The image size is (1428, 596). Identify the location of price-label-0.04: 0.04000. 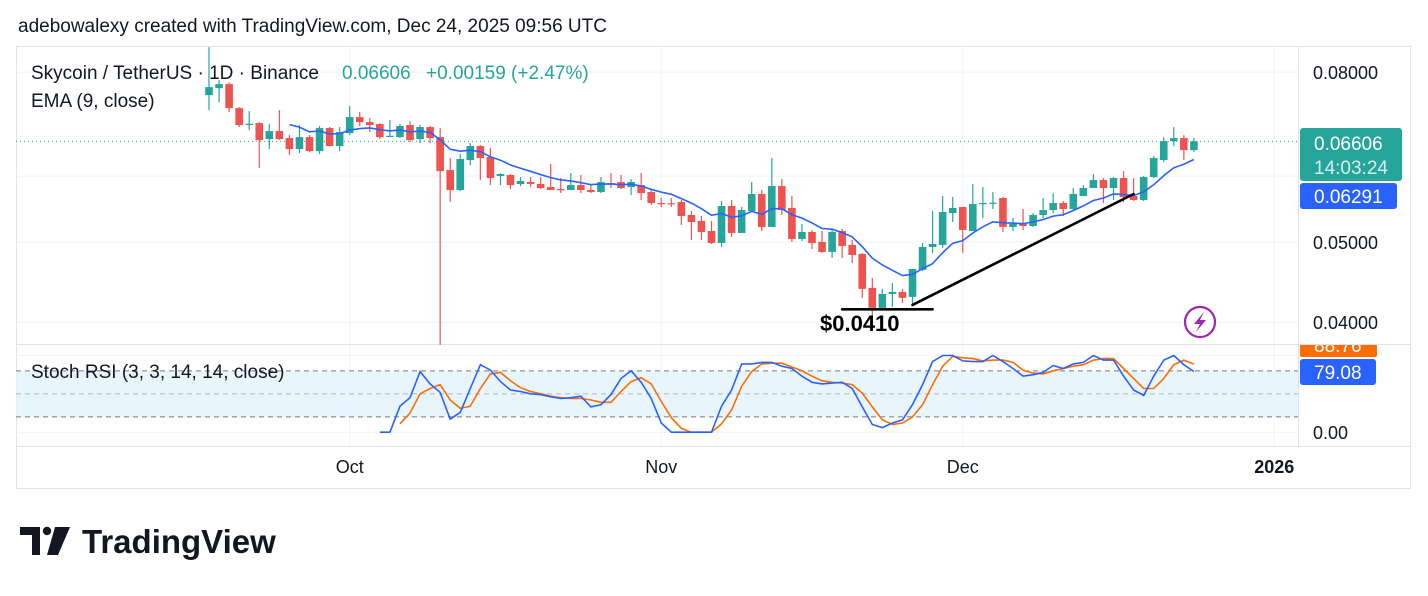
(1345, 323).